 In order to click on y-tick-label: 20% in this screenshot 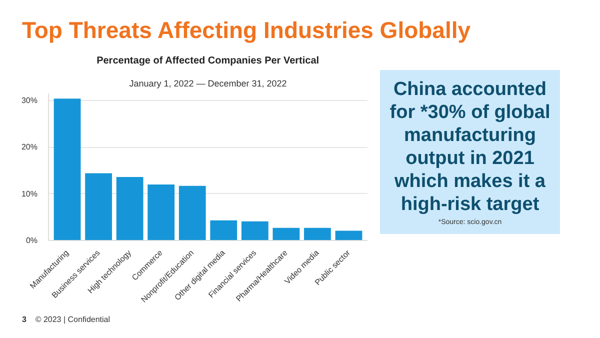, I will do `click(29, 147)`.